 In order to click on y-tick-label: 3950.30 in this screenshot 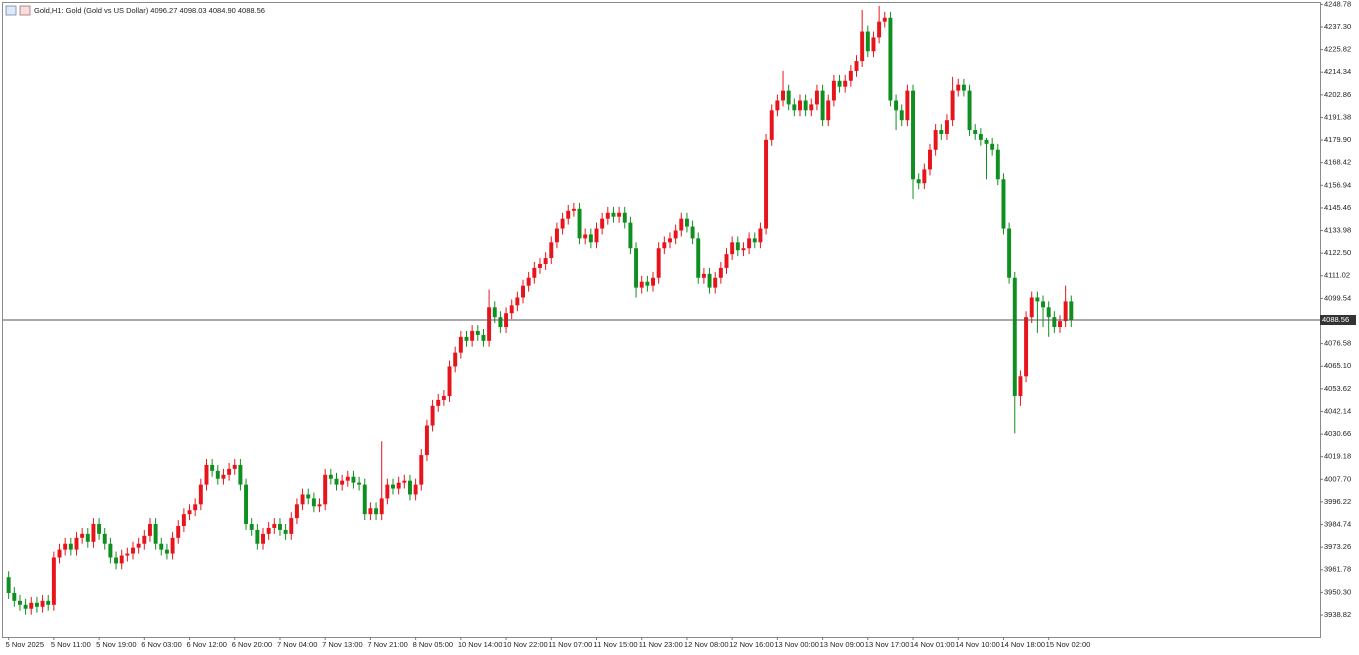, I will do `click(1337, 591)`.